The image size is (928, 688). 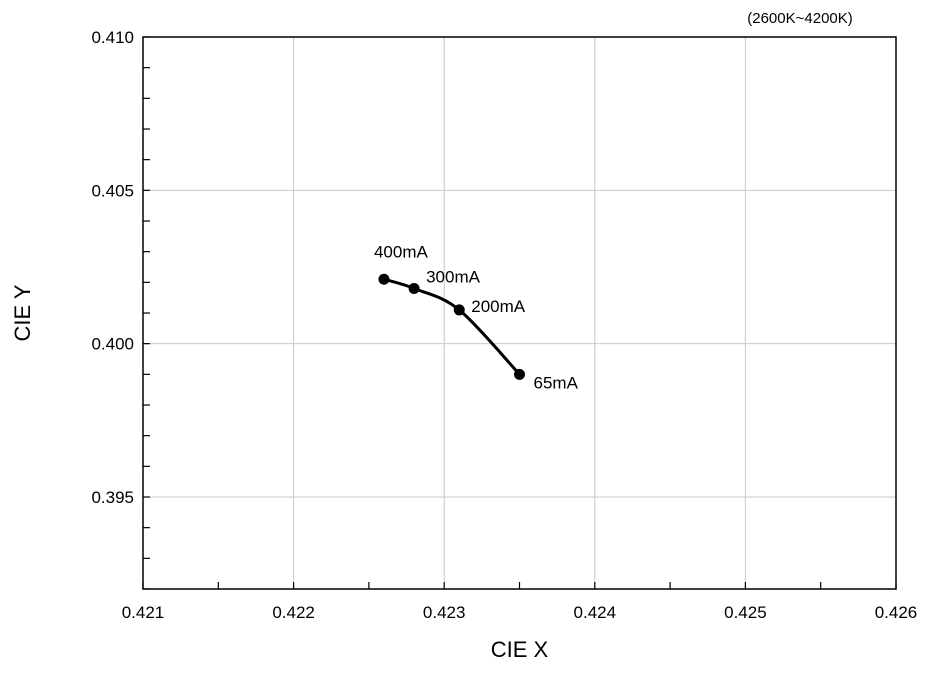 What do you see at coordinates (112, 344) in the screenshot?
I see `y-tick-label: 0.400` at bounding box center [112, 344].